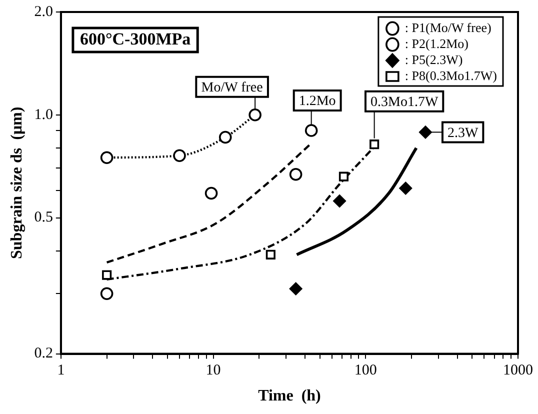  Describe the element at coordinates (17, 182) in the screenshot. I see `y-axis-title: Subgrain size ds (μm)` at that location.